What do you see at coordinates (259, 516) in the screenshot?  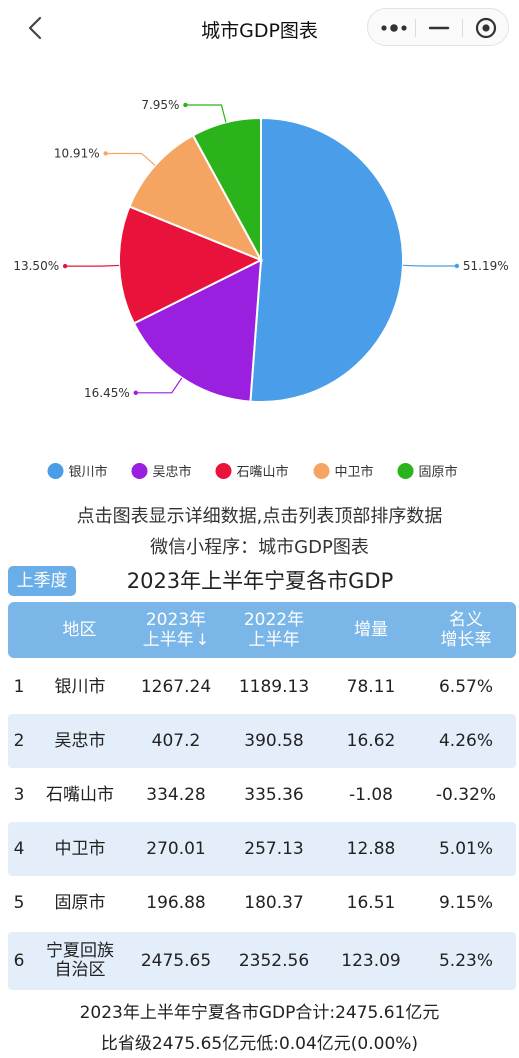 I see `chart-hint: 点击图表显示详细数据,点击列表顶部排序数据` at bounding box center [259, 516].